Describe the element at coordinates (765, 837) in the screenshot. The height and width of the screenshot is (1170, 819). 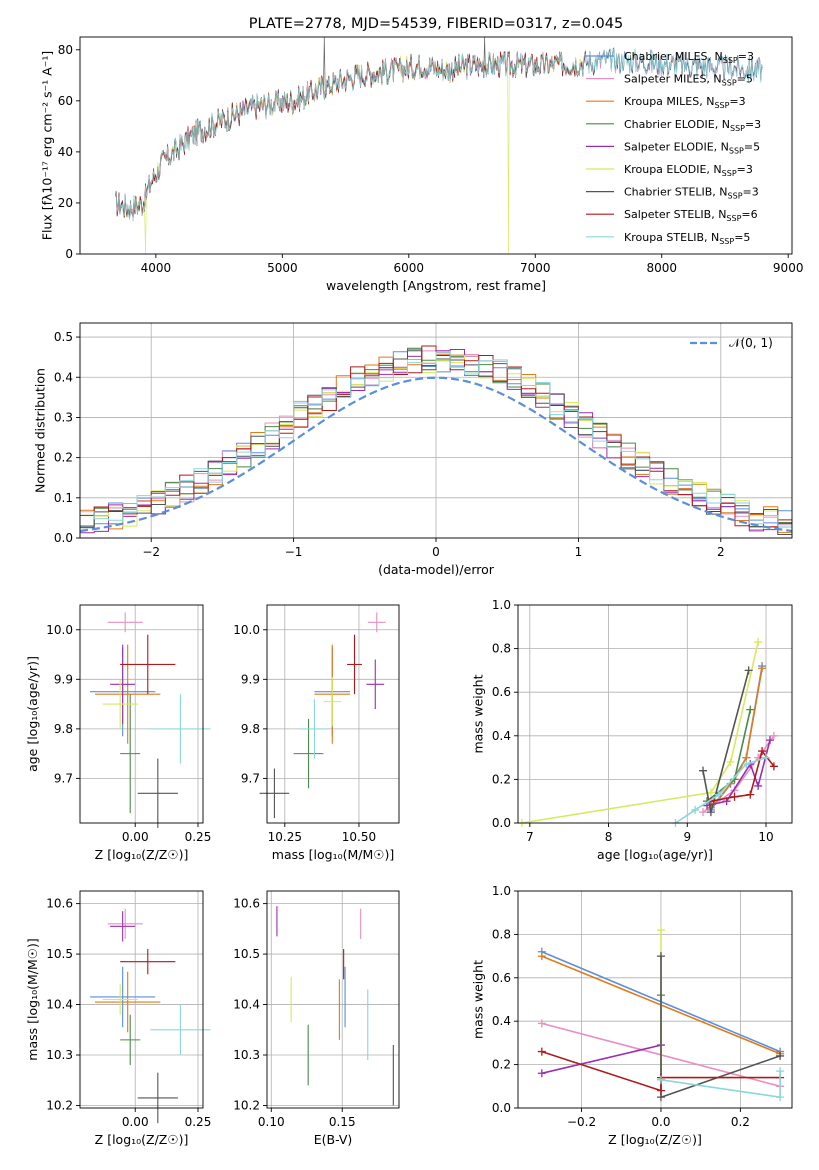
I see `x-tick-label: 10` at that location.